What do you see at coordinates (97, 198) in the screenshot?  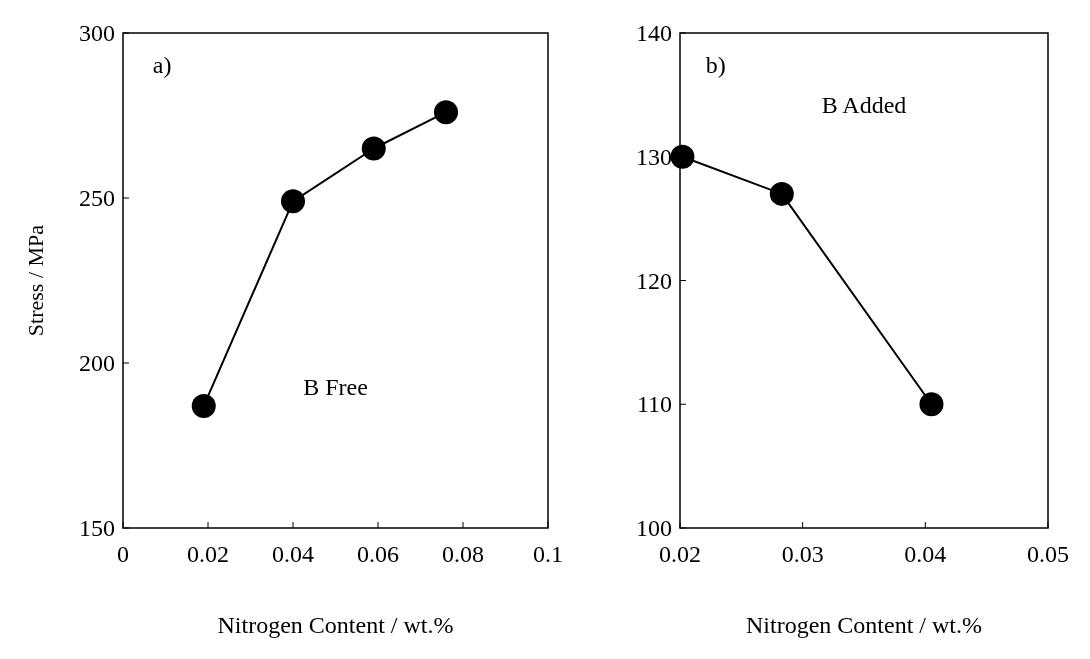 I see `y-tick-label: 250` at bounding box center [97, 198].